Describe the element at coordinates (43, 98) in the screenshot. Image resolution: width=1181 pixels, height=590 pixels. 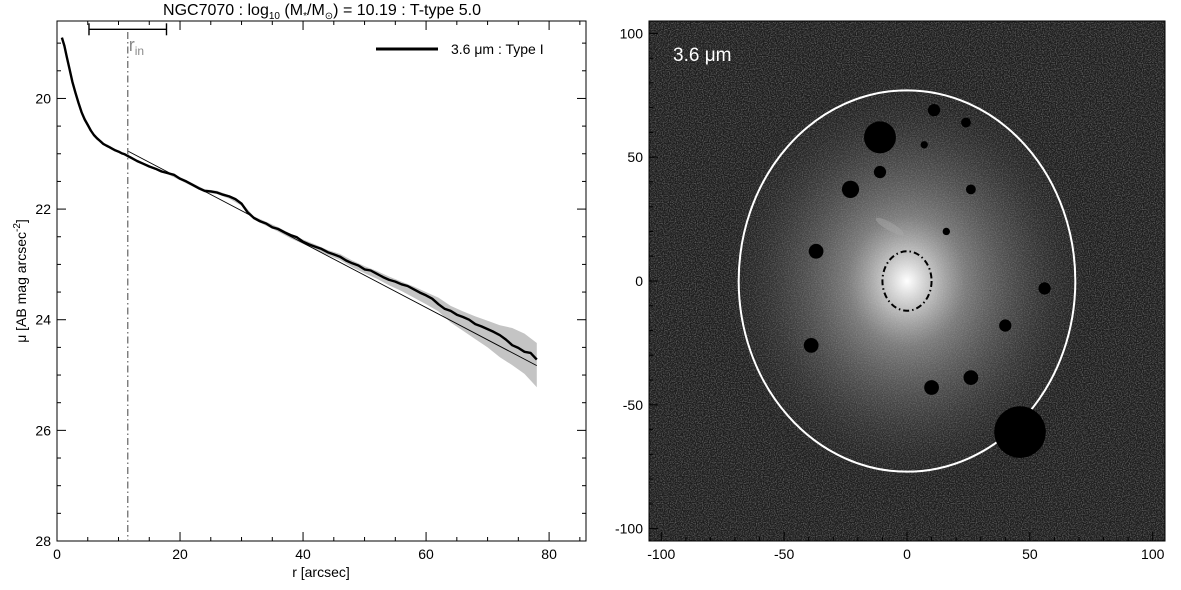
I see `y-tick-label: 20` at that location.